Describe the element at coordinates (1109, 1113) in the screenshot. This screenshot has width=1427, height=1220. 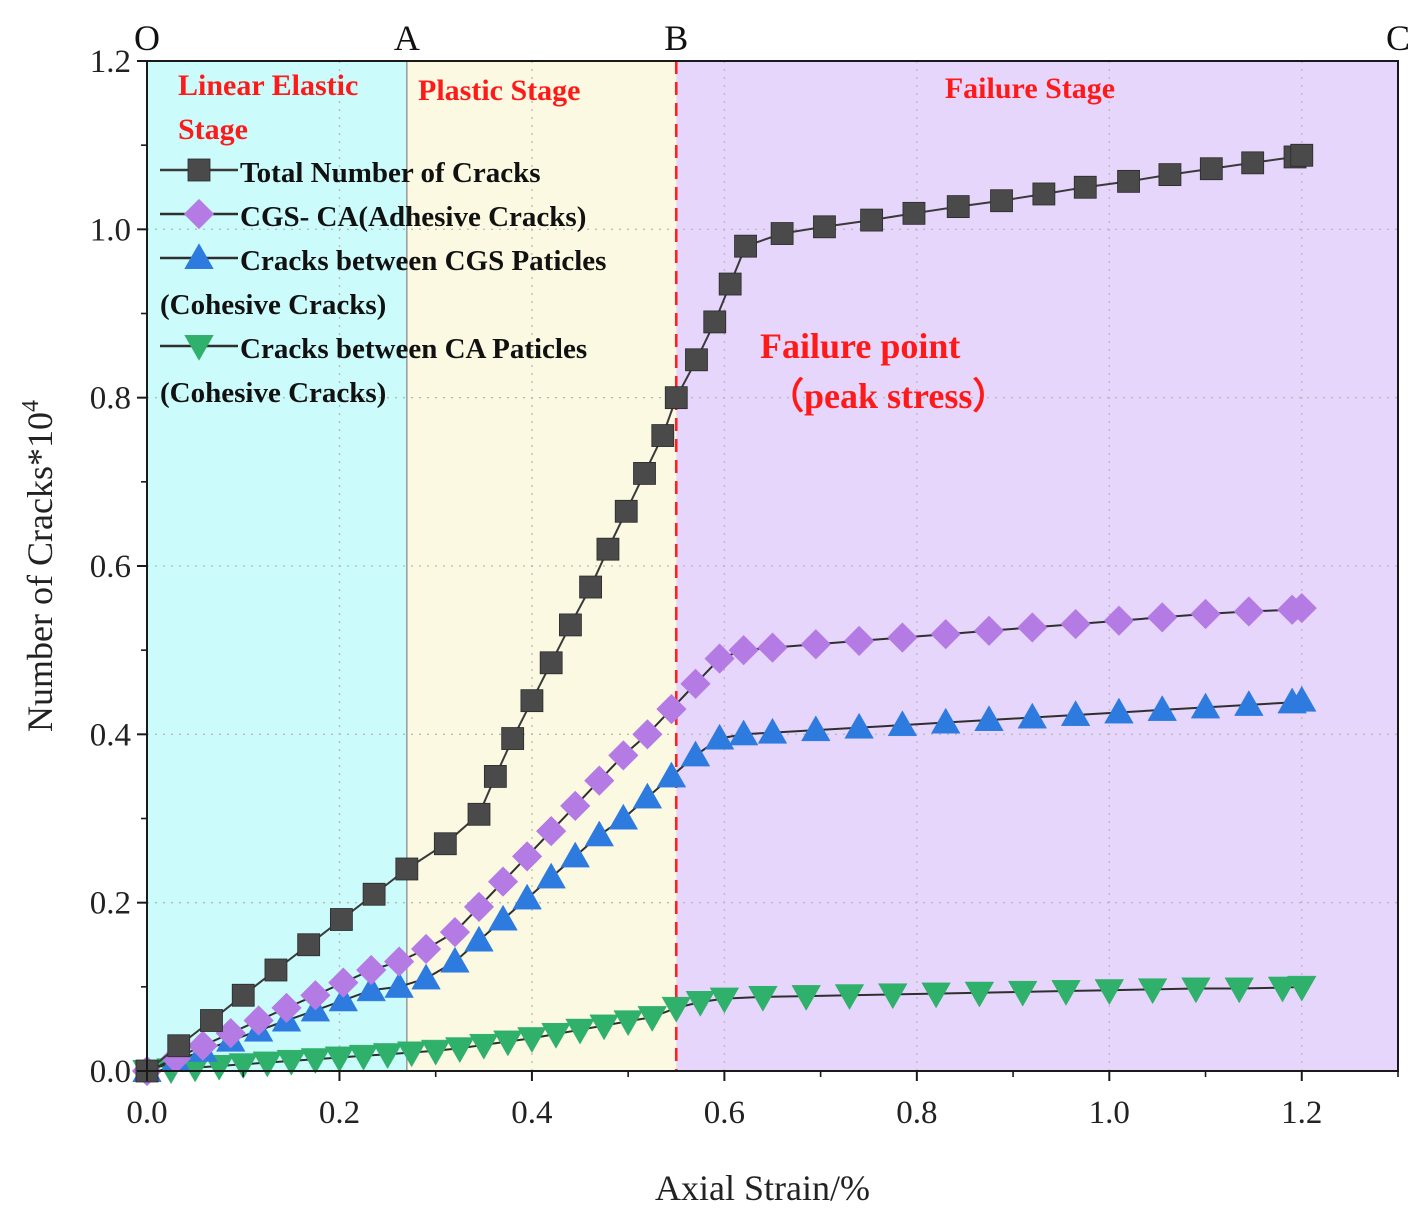
I see `x-tick-label: 1.0` at that location.